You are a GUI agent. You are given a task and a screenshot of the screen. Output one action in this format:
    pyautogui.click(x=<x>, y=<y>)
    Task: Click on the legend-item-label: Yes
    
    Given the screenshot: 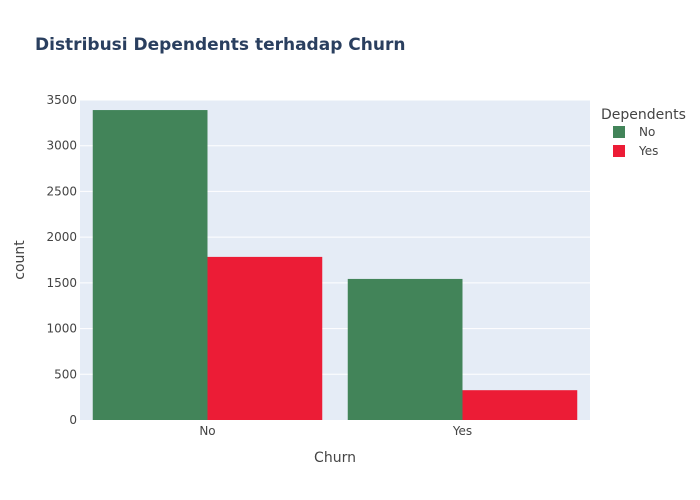 What is the action you would take?
    pyautogui.click(x=648, y=151)
    